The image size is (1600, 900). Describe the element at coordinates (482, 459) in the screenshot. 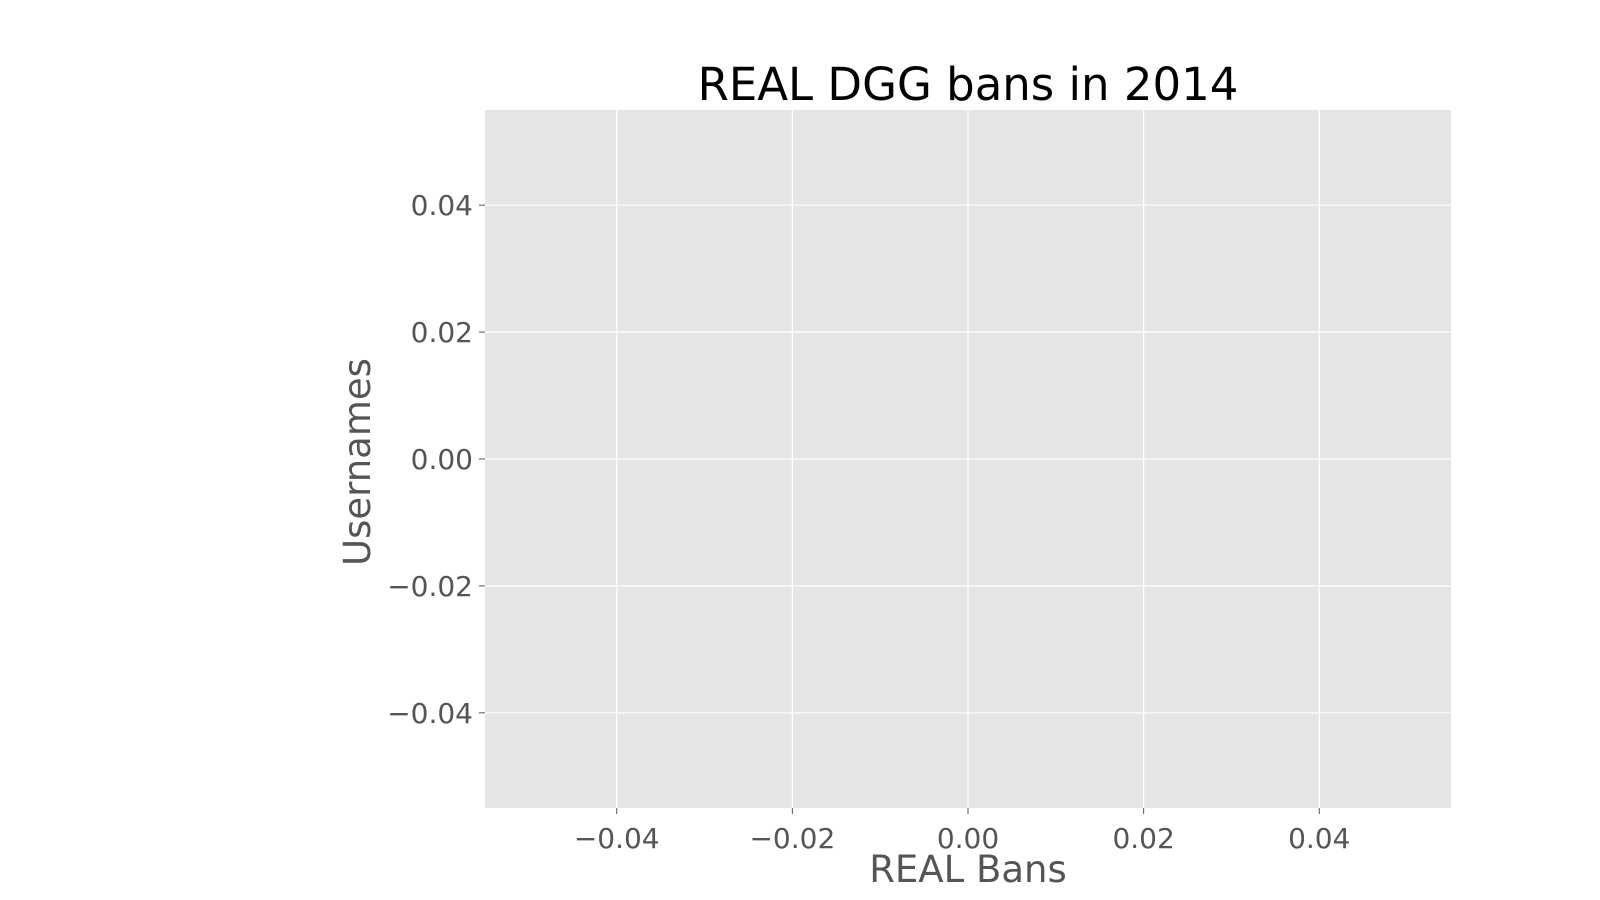

I see `y-tick-marks` at that location.